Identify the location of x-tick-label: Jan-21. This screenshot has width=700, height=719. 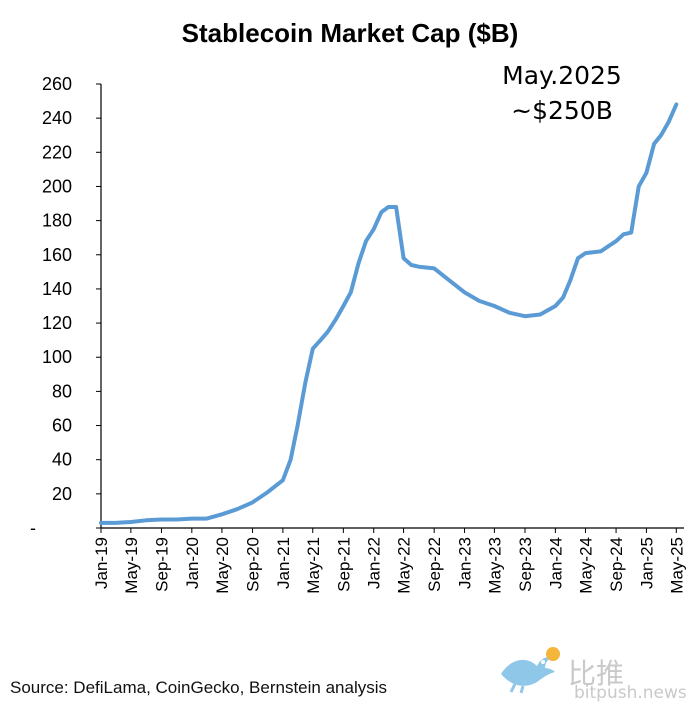
(283, 563).